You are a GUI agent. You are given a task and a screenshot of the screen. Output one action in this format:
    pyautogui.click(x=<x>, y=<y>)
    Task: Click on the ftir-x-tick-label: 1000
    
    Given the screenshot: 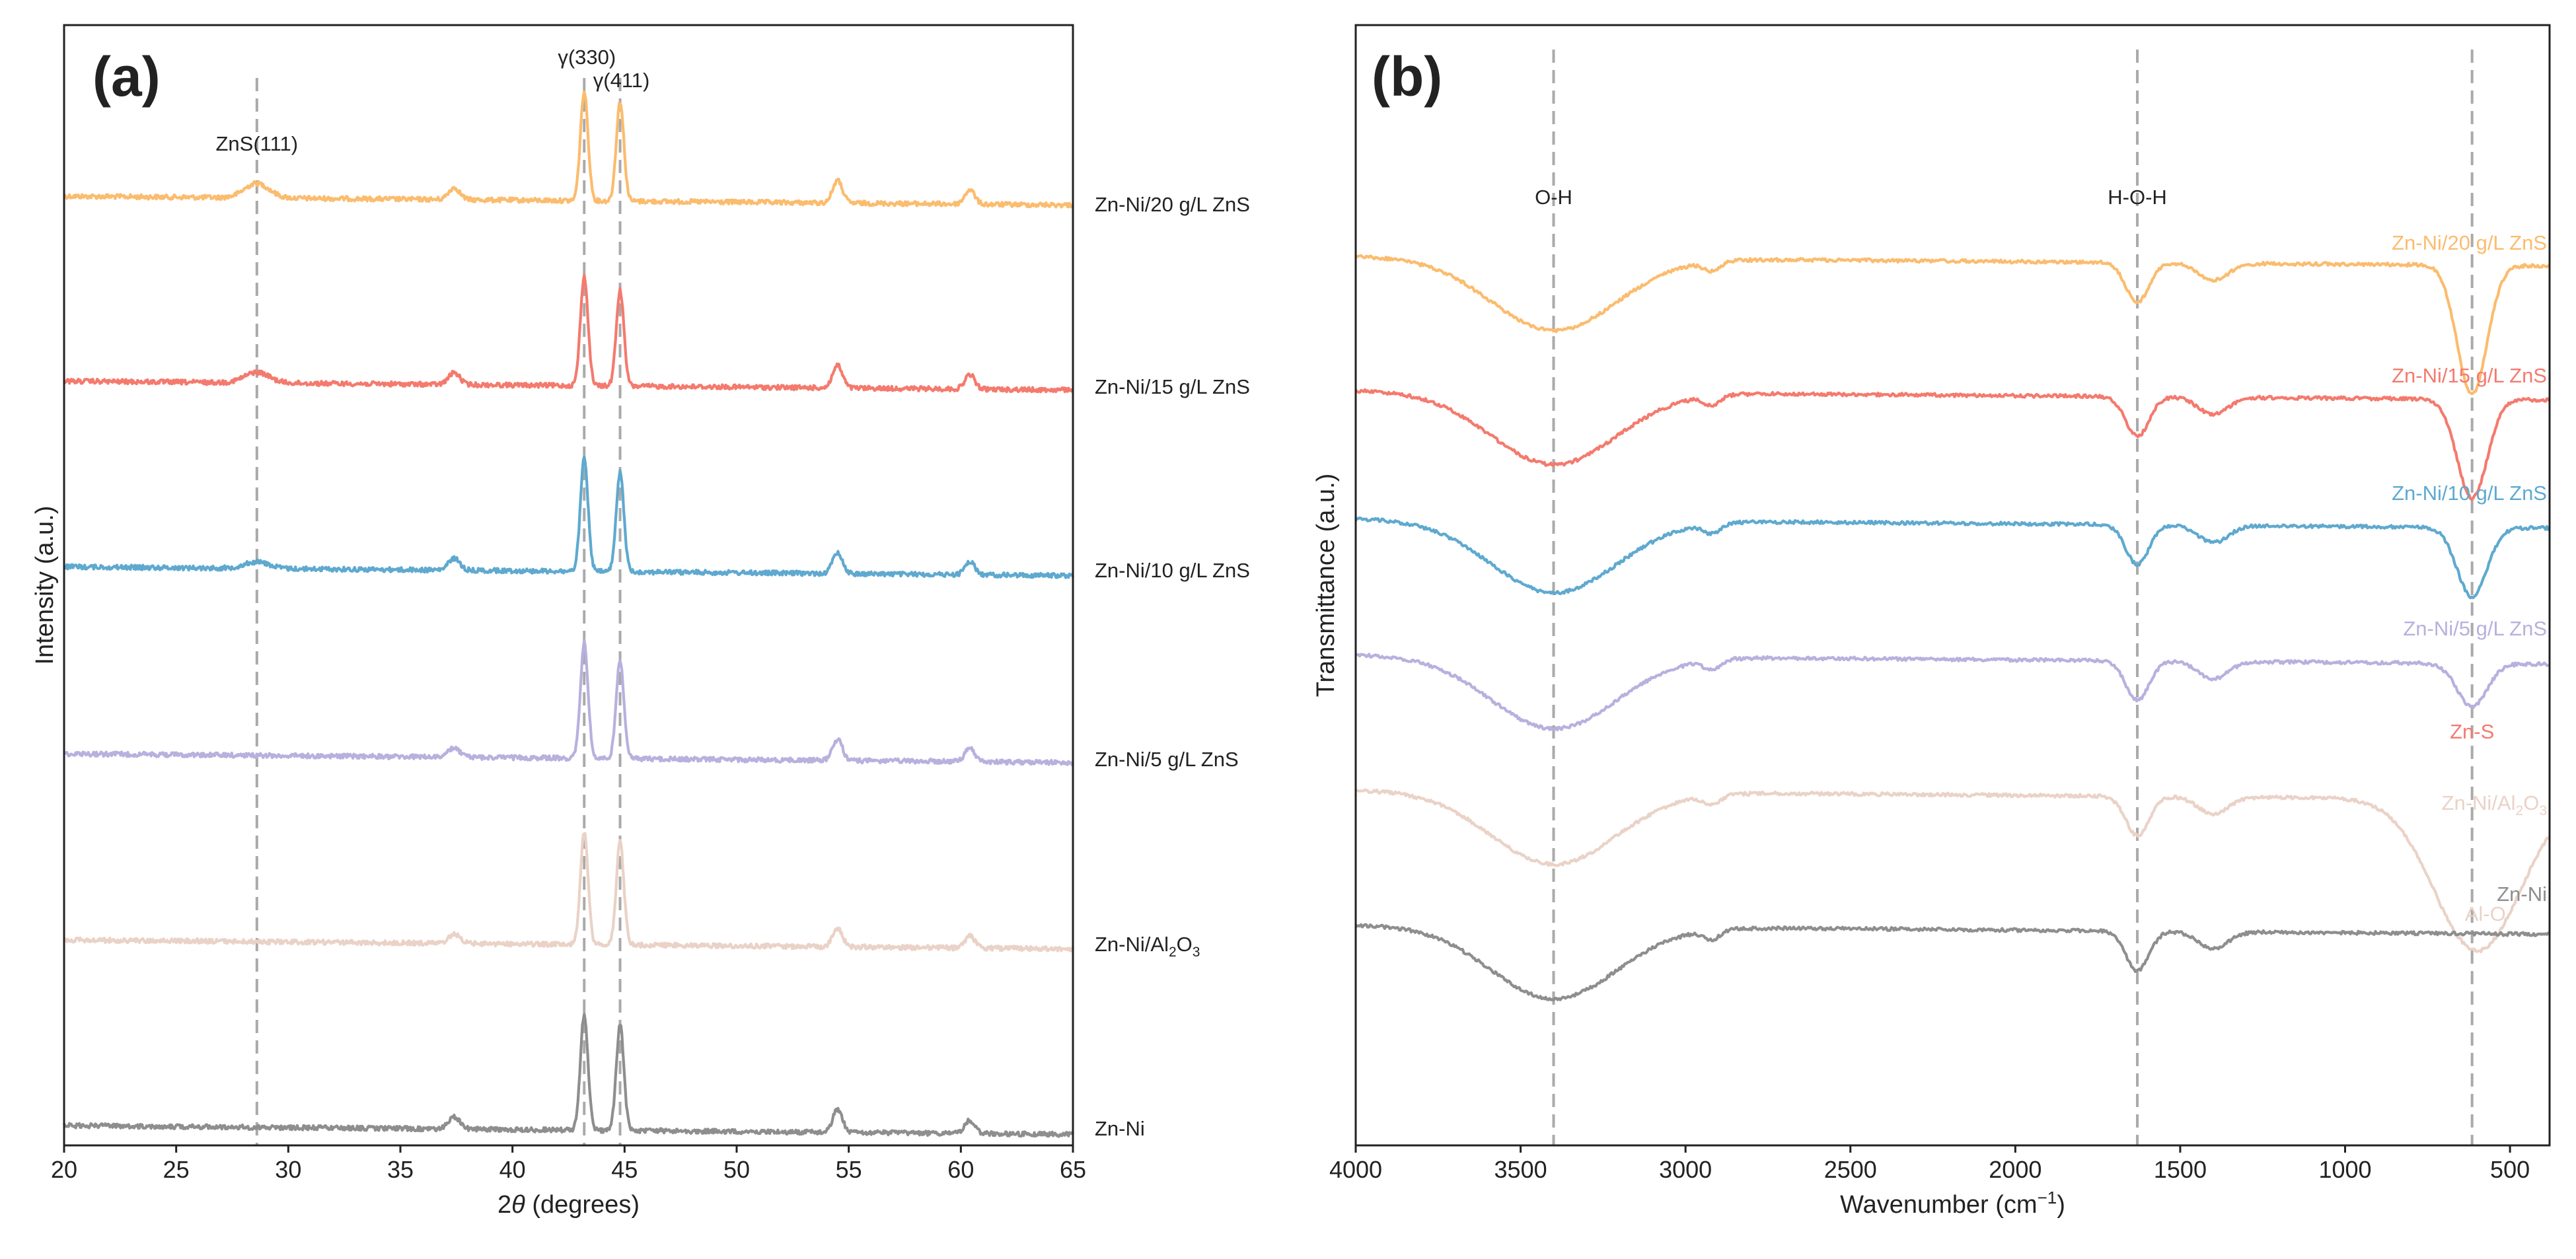 What is the action you would take?
    pyautogui.click(x=2344, y=1169)
    